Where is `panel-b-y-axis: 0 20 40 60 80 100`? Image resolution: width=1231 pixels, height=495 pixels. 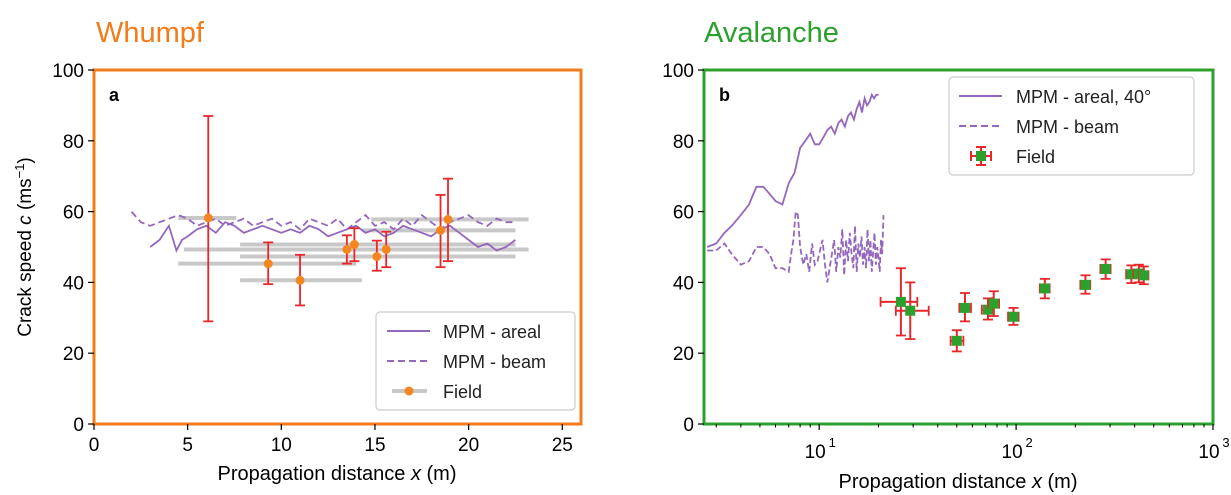
panel-b-y-axis: 0 20 40 60 80 100 is located at coordinates (683, 248).